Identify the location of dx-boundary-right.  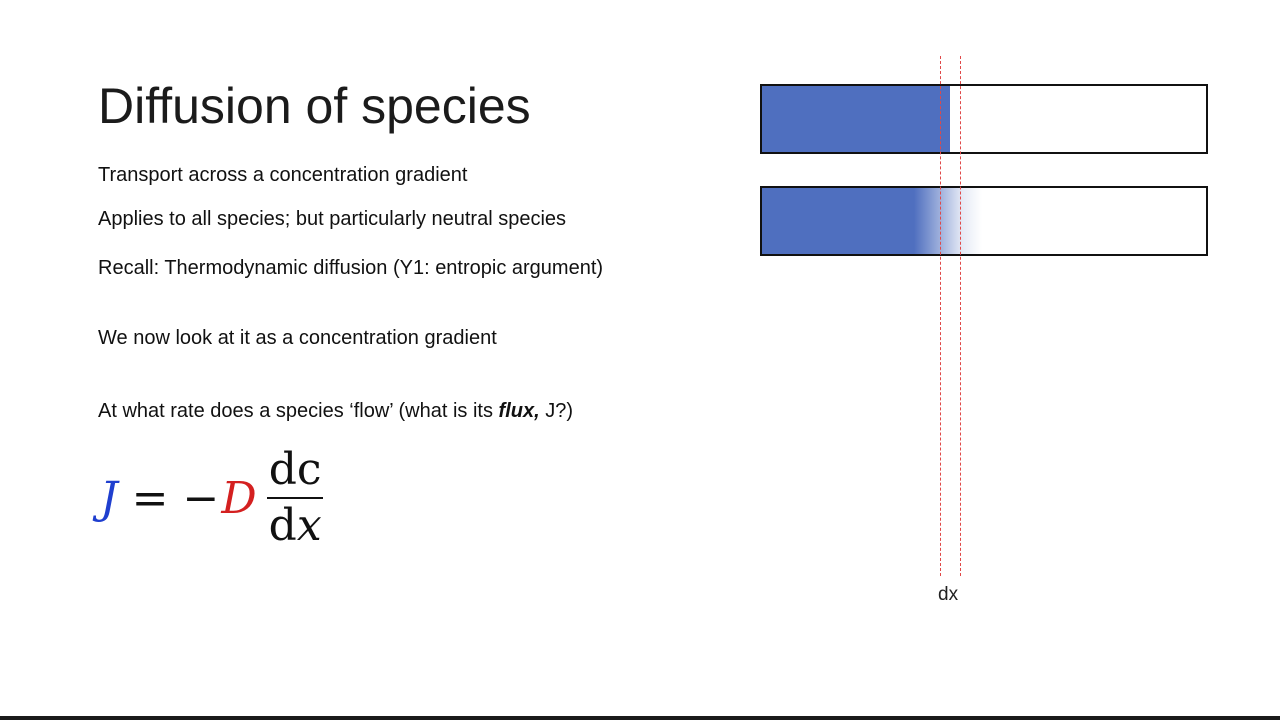
(960, 316).